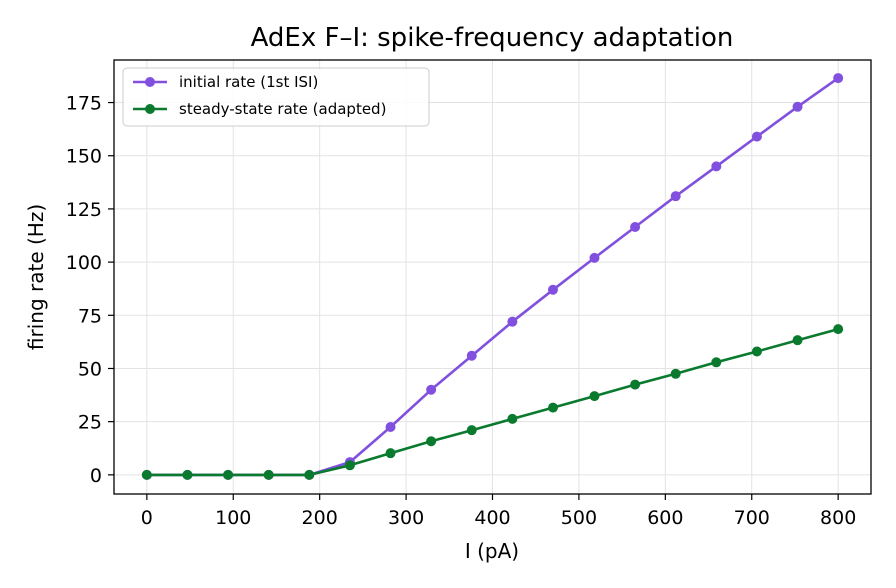 This screenshot has width=896, height=588. I want to click on y-axis-label: firing rate (Hz), so click(36, 277).